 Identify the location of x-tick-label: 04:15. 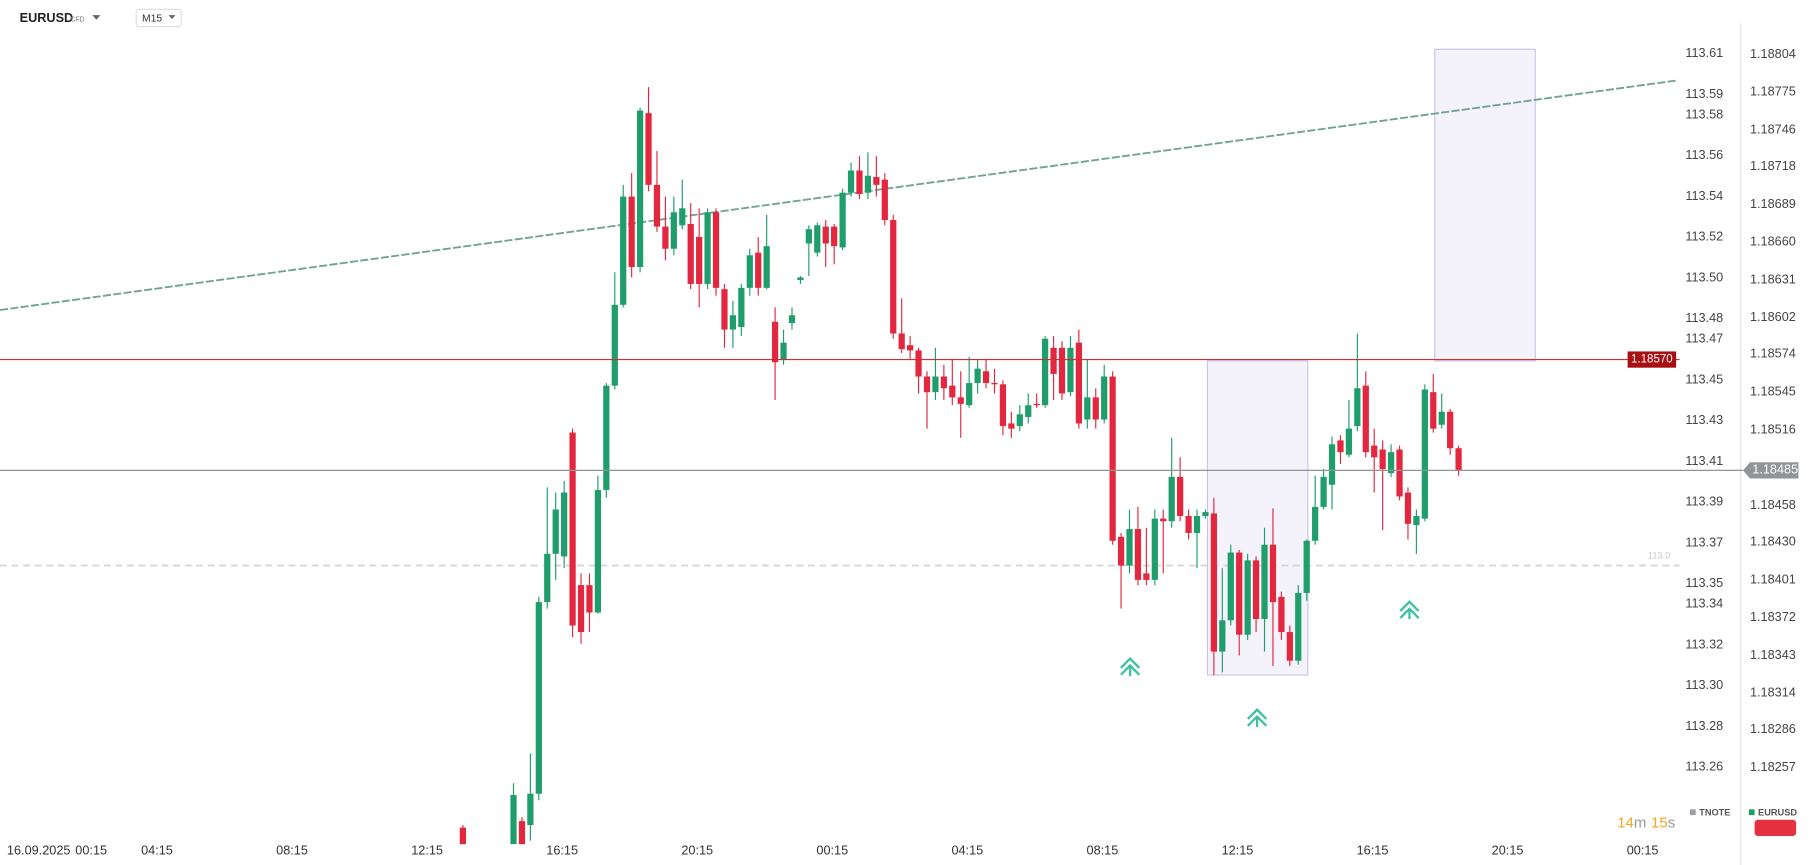
(157, 849).